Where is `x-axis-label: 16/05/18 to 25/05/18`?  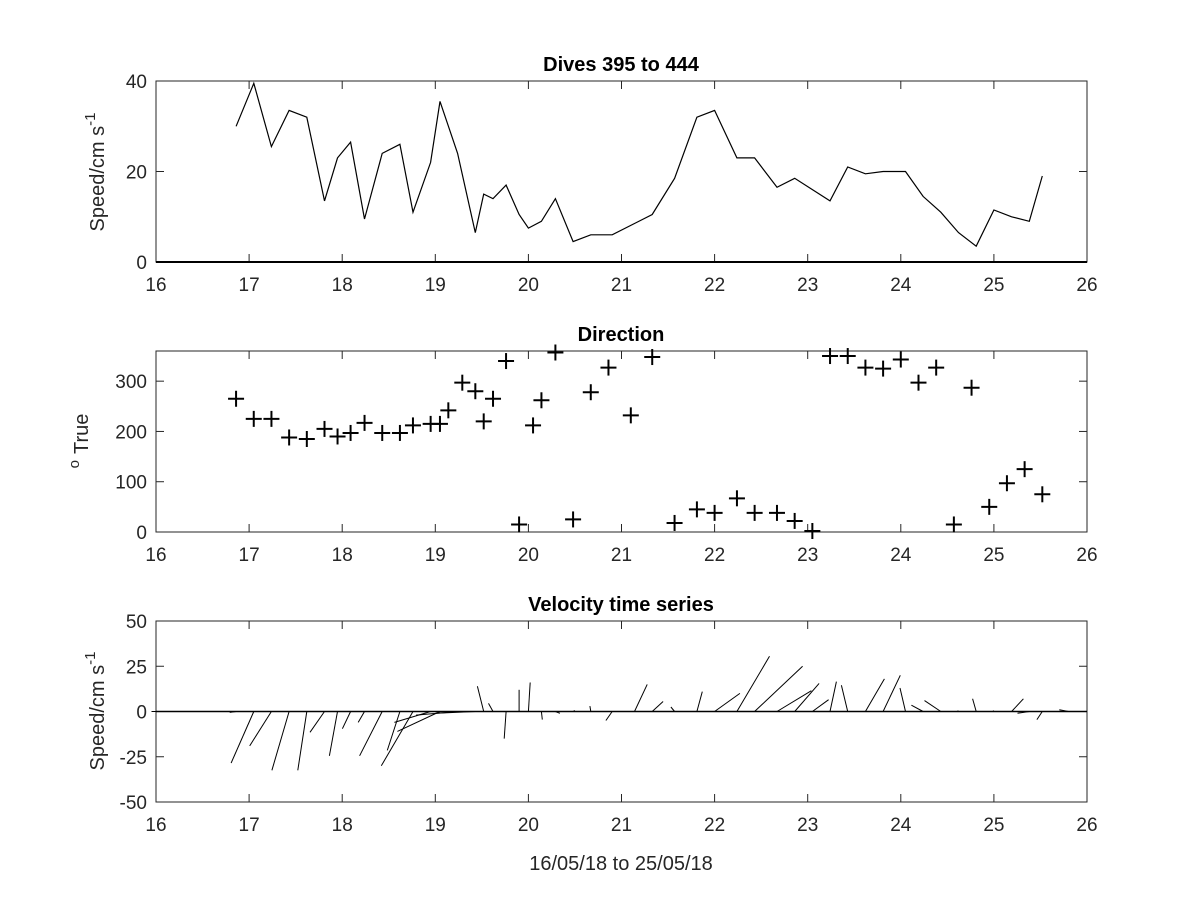
x-axis-label: 16/05/18 to 25/05/18 is located at coordinates (621, 864).